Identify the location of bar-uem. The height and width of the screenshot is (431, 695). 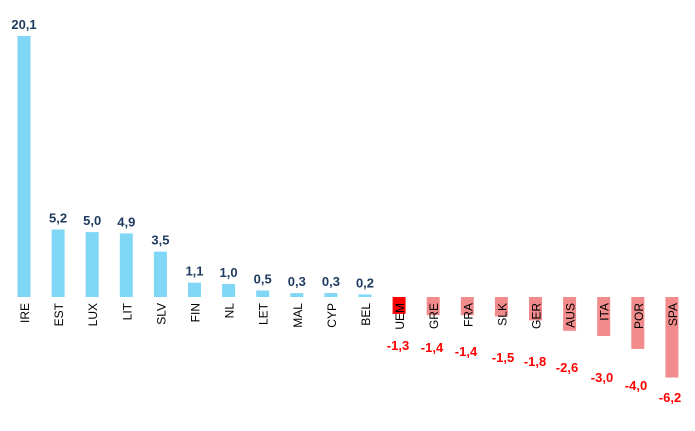
(399, 305).